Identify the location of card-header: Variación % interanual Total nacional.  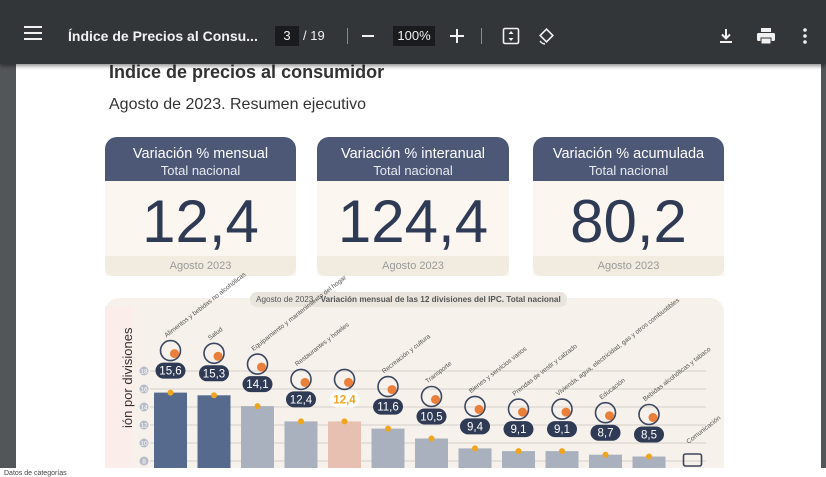
(413, 159).